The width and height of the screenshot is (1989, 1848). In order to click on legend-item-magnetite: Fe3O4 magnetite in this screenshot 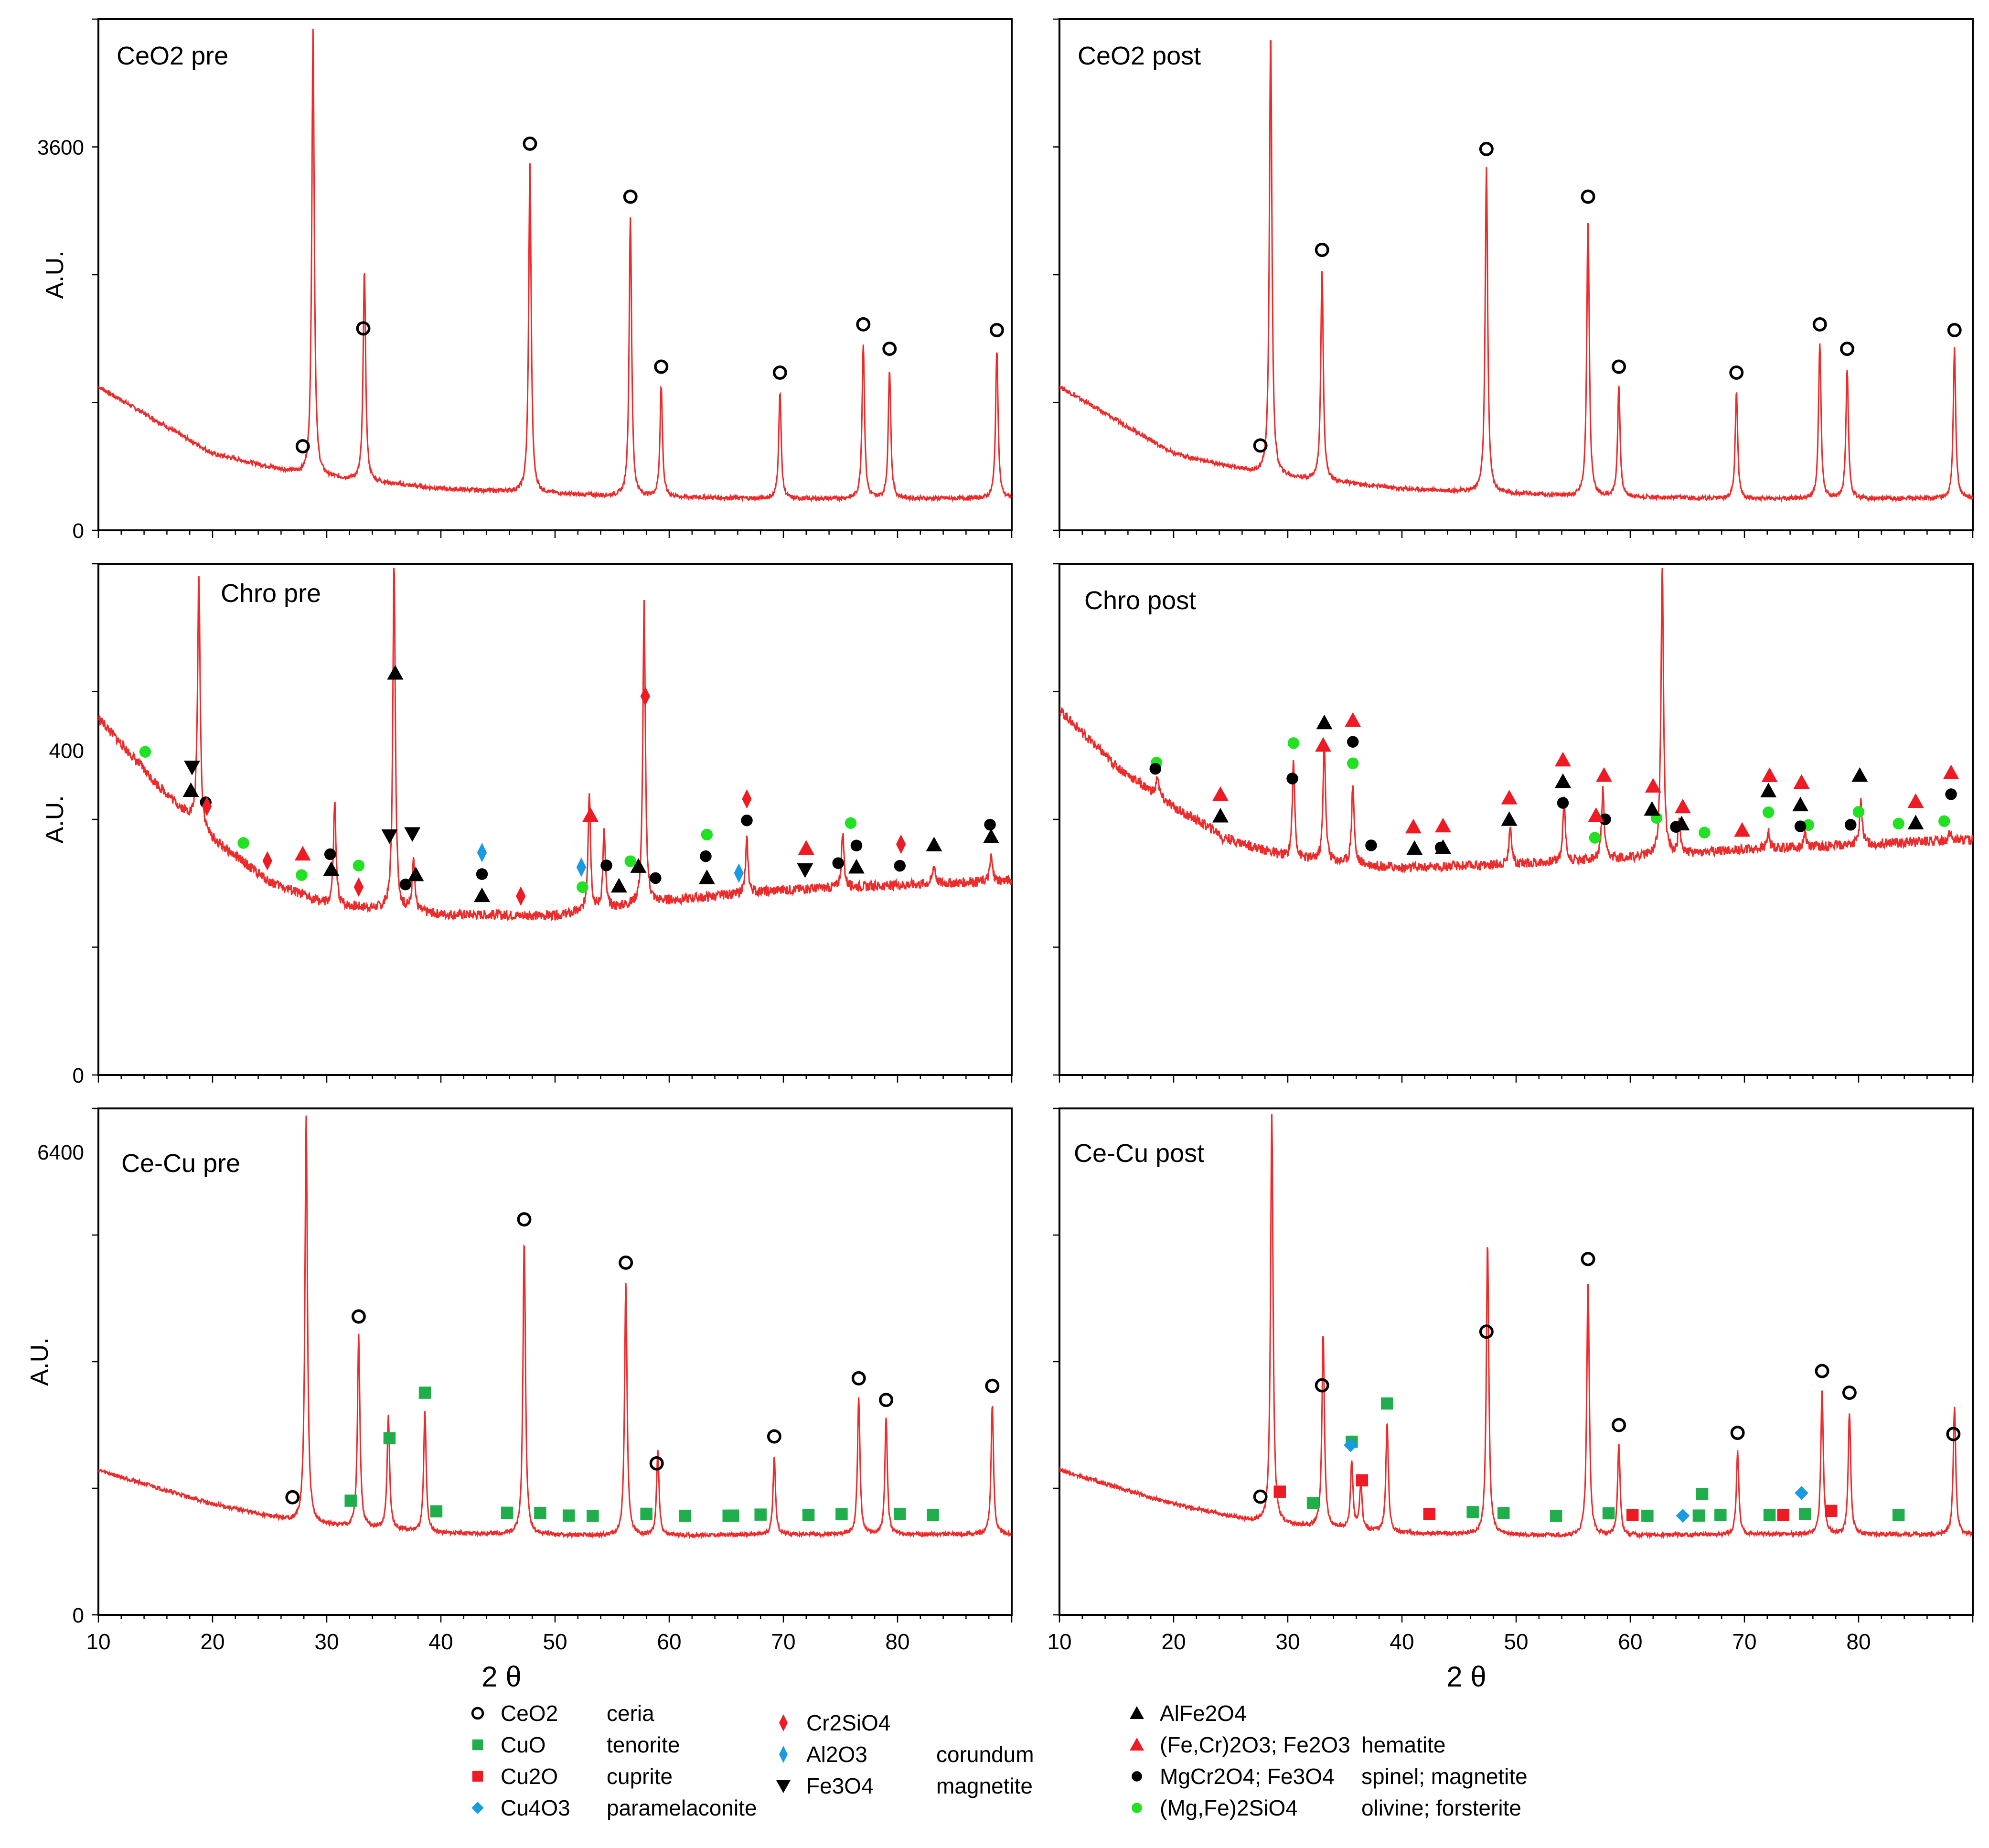, I will do `click(901, 1786)`.